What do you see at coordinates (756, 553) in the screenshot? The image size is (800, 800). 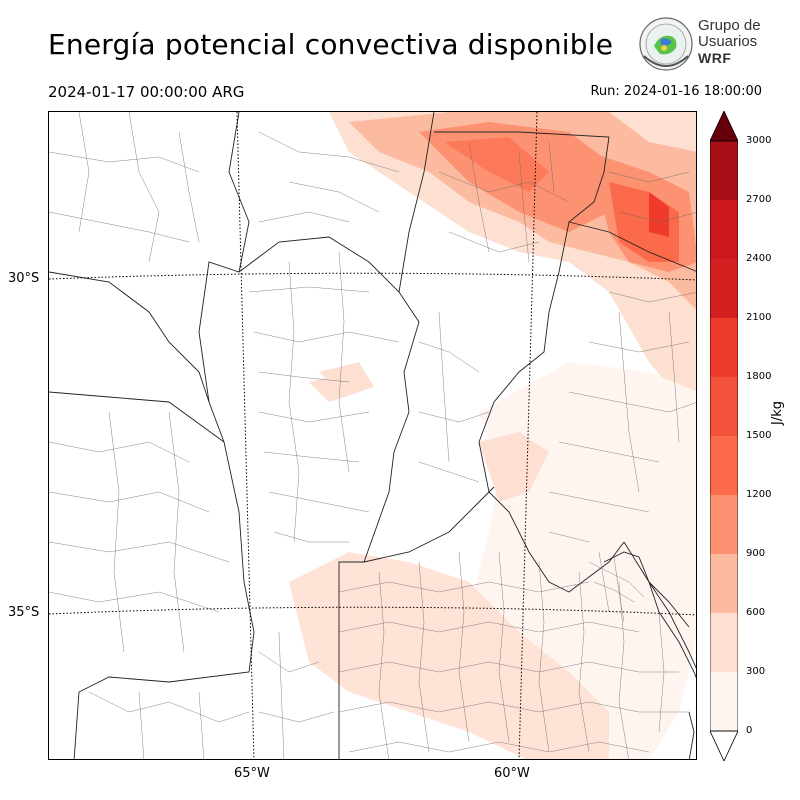 I see `colorbar-tick-label: 900` at bounding box center [756, 553].